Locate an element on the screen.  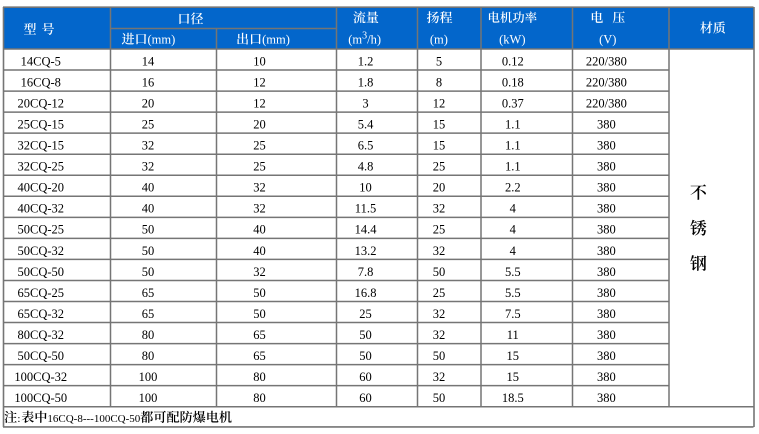
svg-text: (m) is located at coordinates (439, 40).